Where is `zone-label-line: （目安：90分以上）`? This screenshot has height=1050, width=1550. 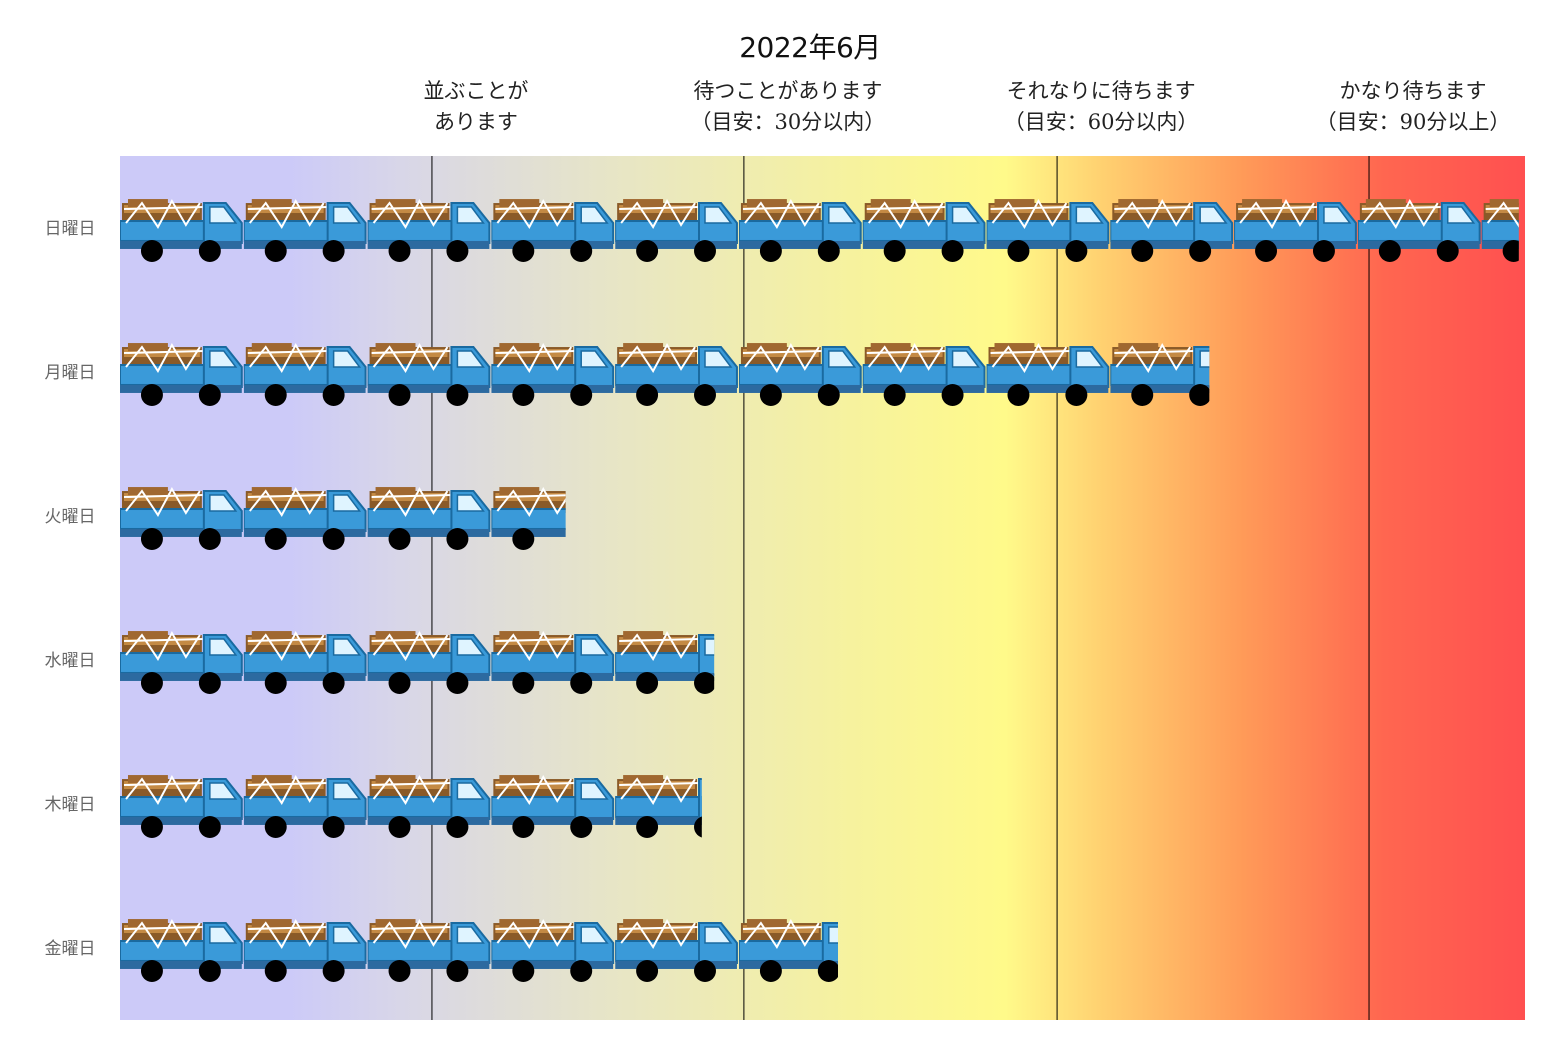
zone-label-line: （目安：90分以上） is located at coordinates (1413, 122).